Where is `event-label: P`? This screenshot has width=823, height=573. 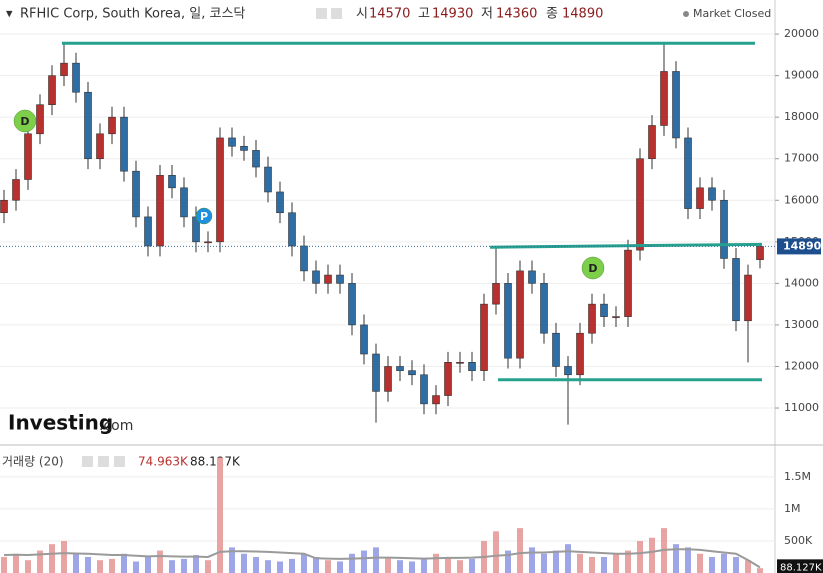
event-label: P is located at coordinates (204, 216).